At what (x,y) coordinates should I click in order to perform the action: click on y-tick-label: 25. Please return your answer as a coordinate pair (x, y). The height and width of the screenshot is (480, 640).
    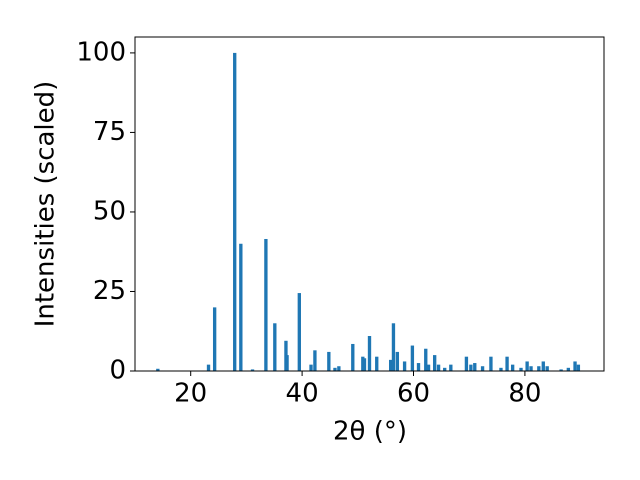
    Looking at the image, I should click on (109, 291).